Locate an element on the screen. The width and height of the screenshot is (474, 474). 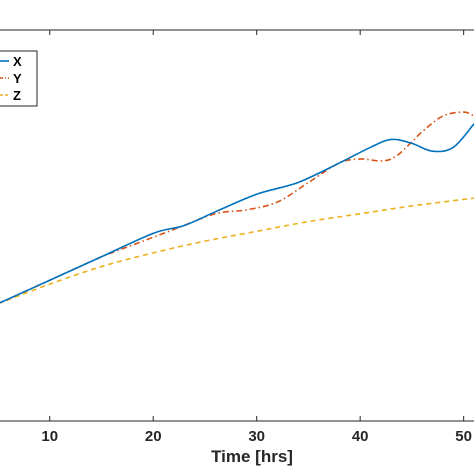
x-tick-label: 20 is located at coordinates (153, 436).